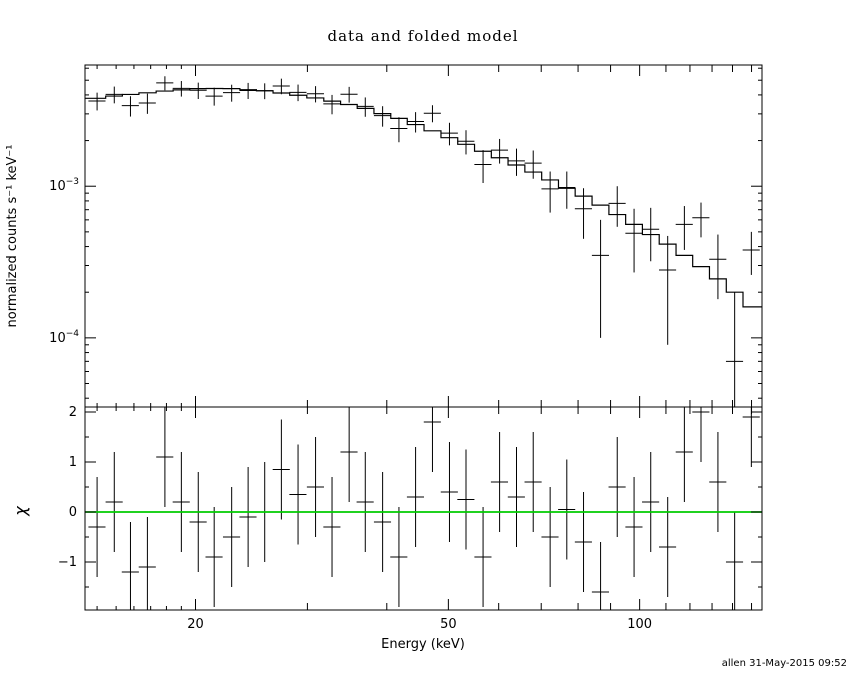 This screenshot has width=850, height=680. Describe the element at coordinates (422, 36) in the screenshot. I see `plot-title: data and folded model` at that location.